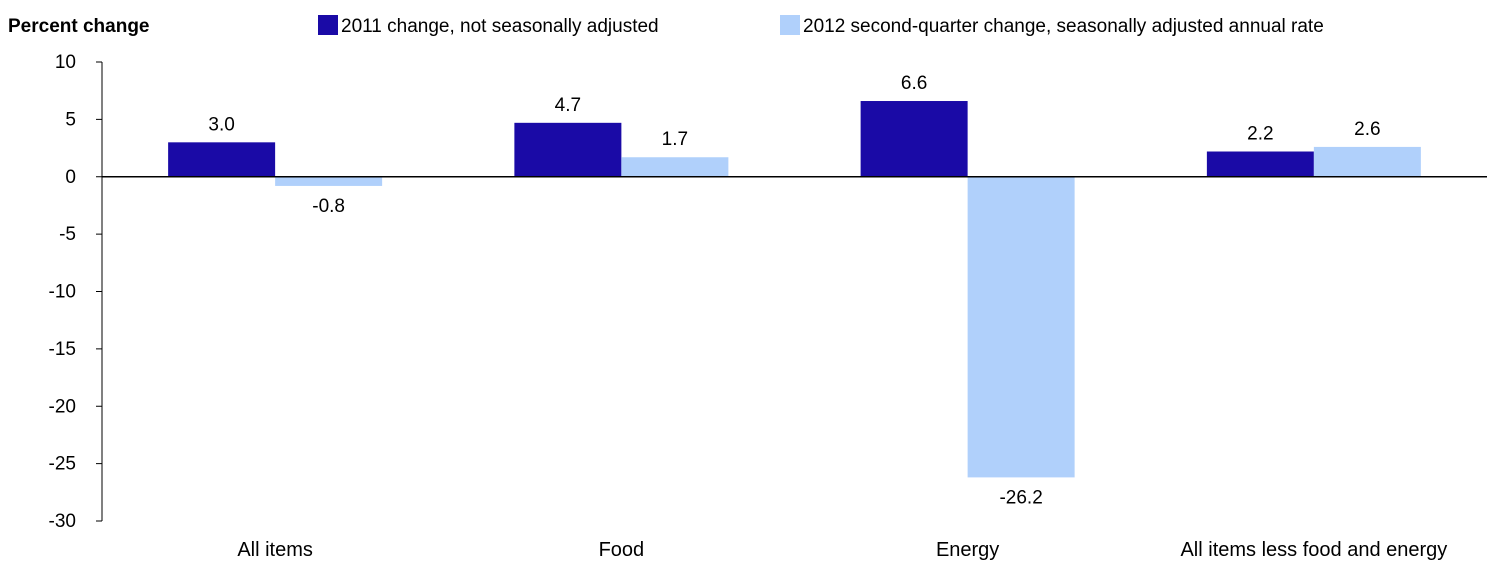  What do you see at coordinates (67, 234) in the screenshot?
I see `y-tick-label: -5` at bounding box center [67, 234].